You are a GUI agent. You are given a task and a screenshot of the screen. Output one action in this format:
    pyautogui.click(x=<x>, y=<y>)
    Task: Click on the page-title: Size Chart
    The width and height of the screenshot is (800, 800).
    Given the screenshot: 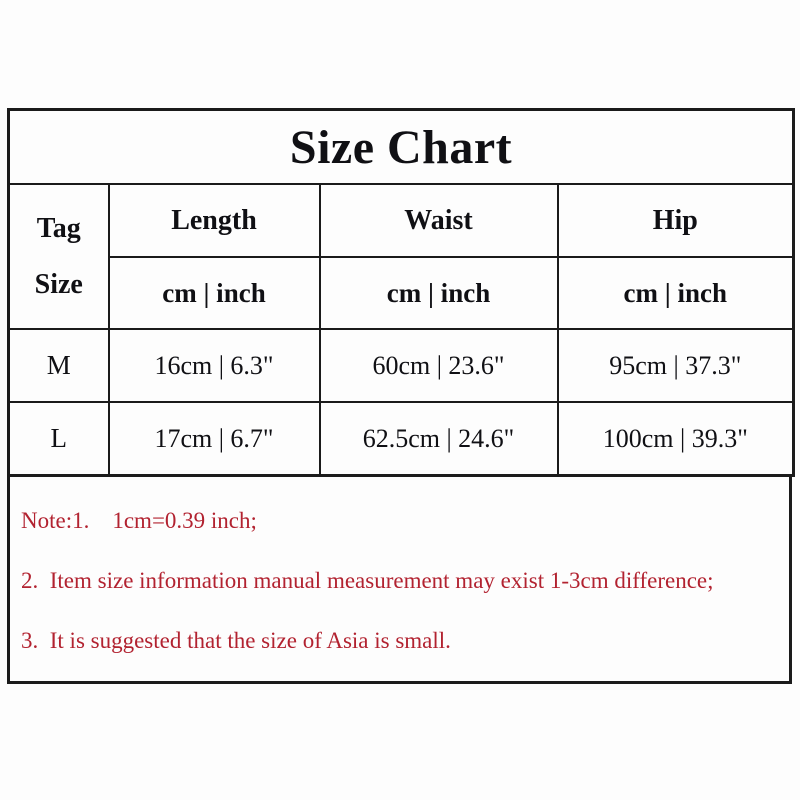 What is the action you would take?
    pyautogui.click(x=401, y=146)
    